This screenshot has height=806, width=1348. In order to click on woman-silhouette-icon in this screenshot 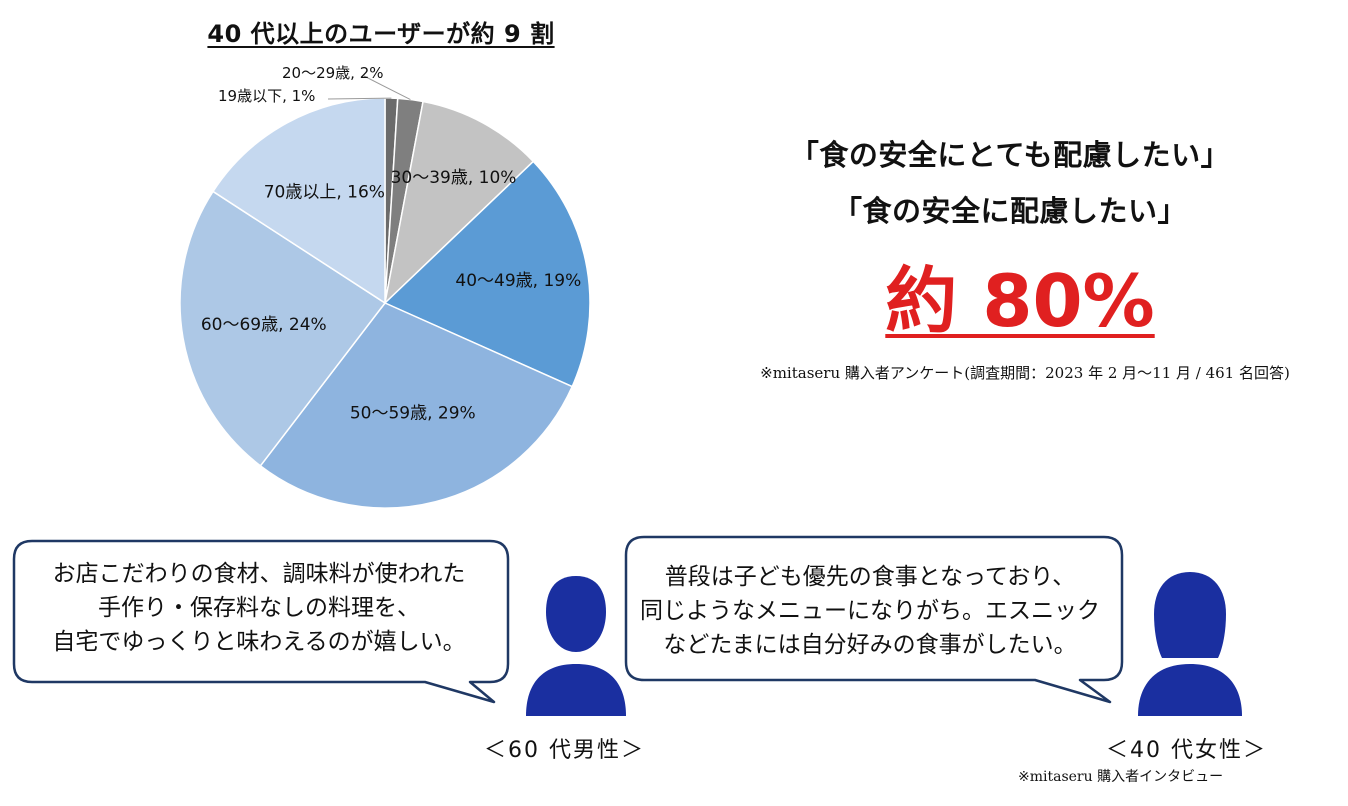, I will do `click(1190, 644)`.